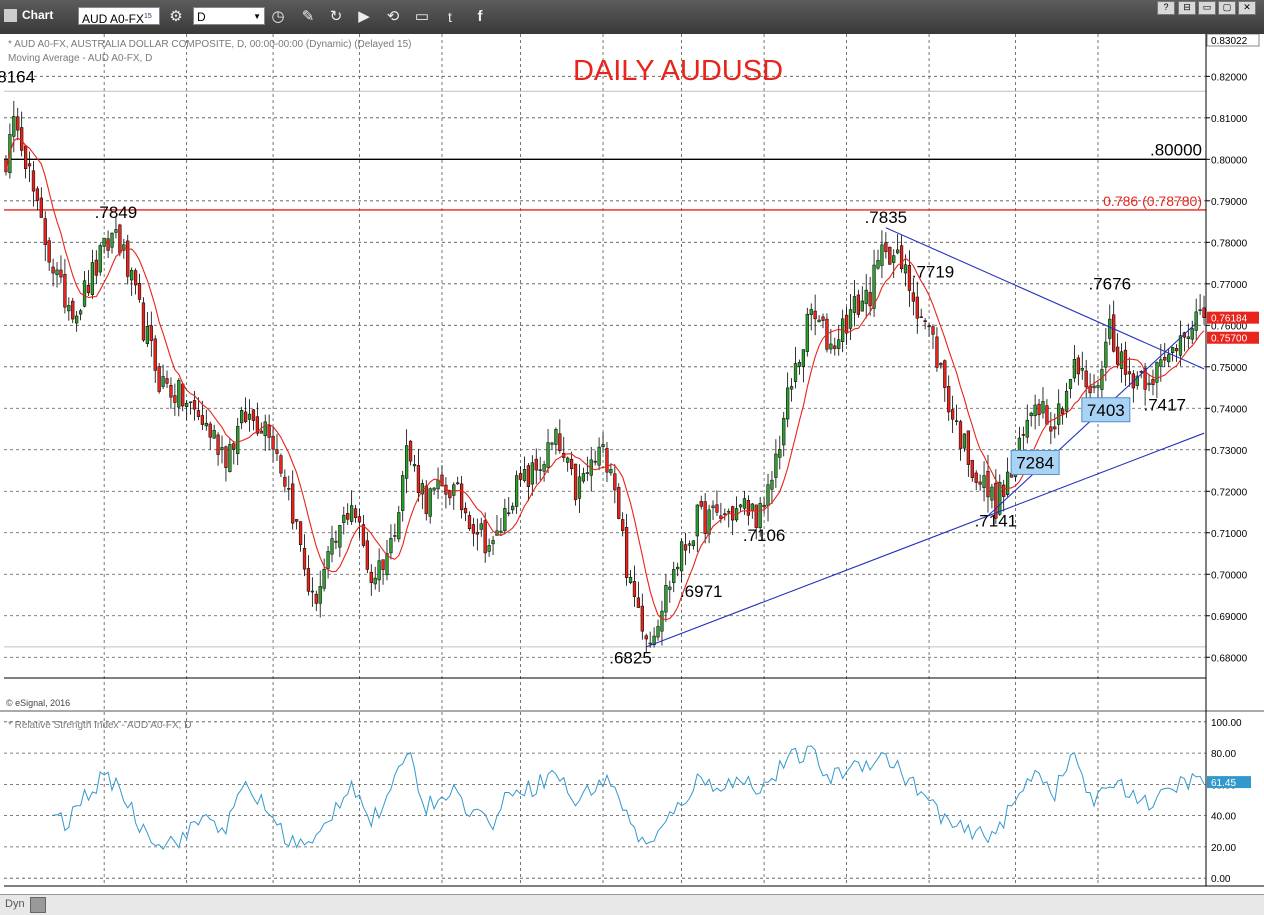 Image resolution: width=1264 pixels, height=915 pixels. What do you see at coordinates (393, 16) in the screenshot?
I see `replay-icon: ⟲` at bounding box center [393, 16].